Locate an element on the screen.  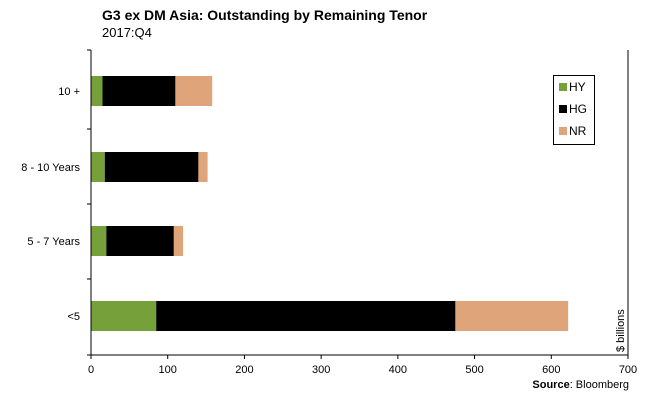
x-tick-label: 600 is located at coordinates (551, 370).